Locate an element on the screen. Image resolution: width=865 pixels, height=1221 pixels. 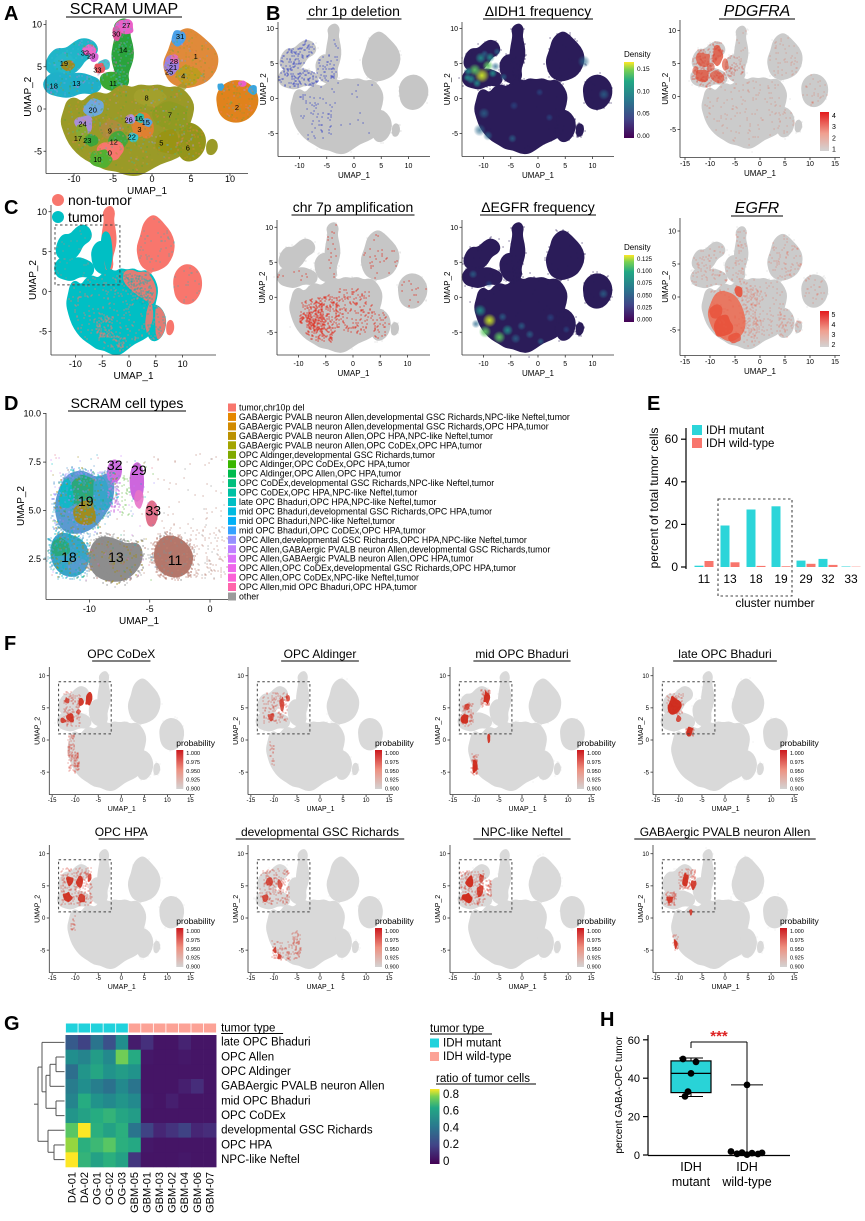
svg-text: ΔEGFR frequency is located at coordinates (538, 207).